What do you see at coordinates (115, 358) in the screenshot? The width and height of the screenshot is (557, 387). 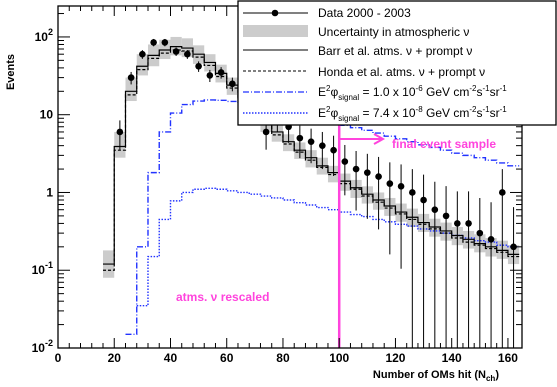 I see `x-tick-label: 20` at bounding box center [115, 358].